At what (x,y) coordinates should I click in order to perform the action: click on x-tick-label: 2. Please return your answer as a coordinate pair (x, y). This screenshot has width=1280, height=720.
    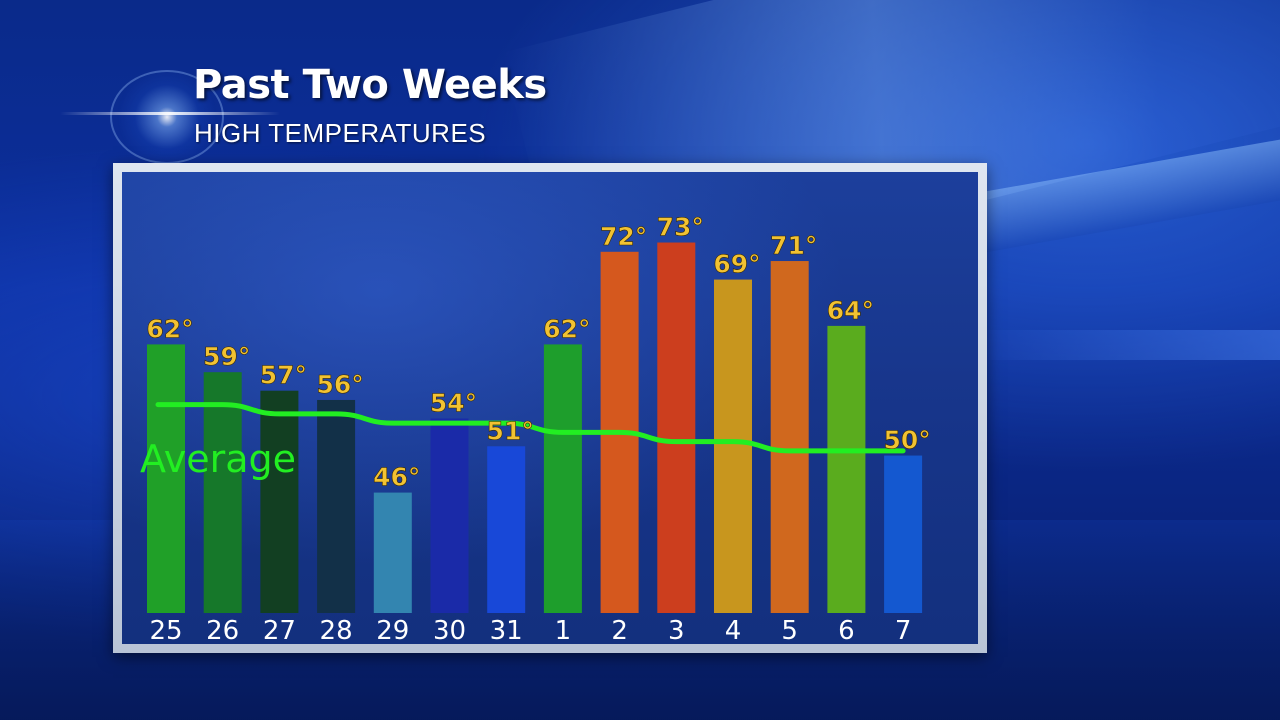
    Looking at the image, I should click on (619, 630).